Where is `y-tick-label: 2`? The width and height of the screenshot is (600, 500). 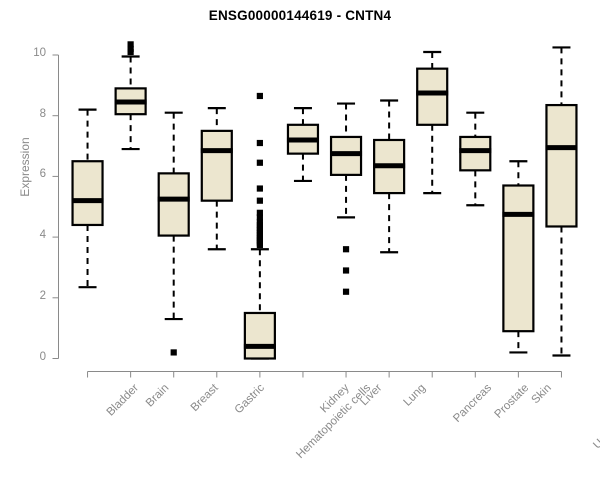
y-tick-label: 2 is located at coordinates (42, 295).